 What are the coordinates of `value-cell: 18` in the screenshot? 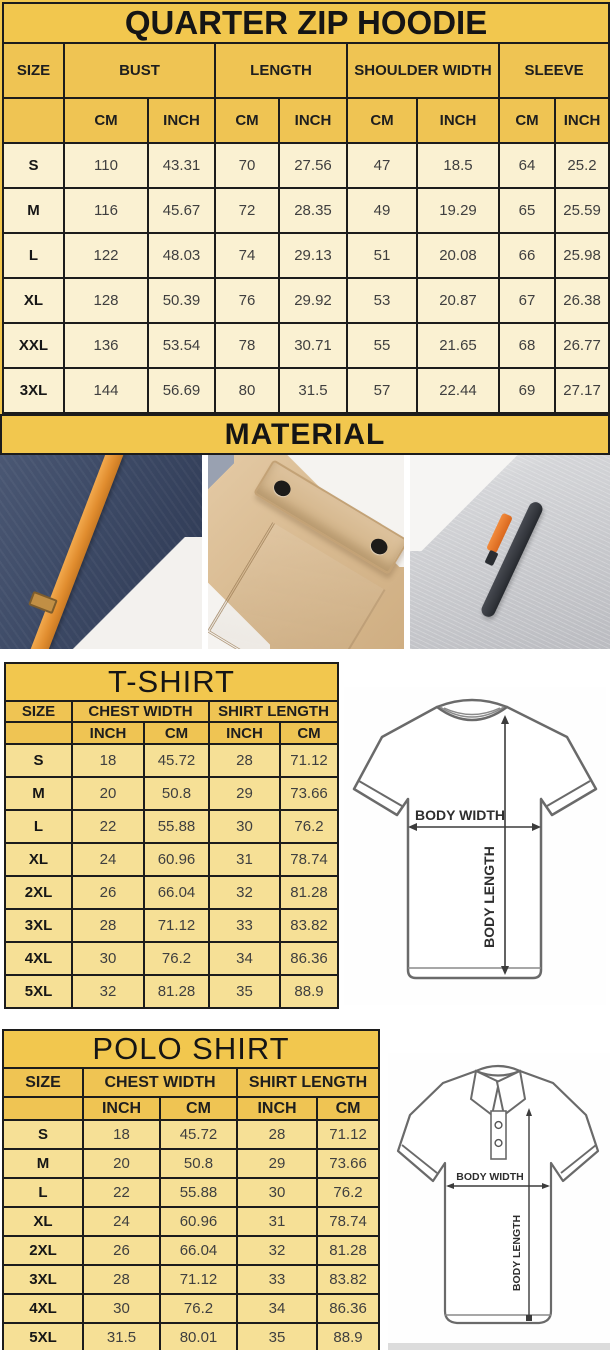 It's located at (108, 760).